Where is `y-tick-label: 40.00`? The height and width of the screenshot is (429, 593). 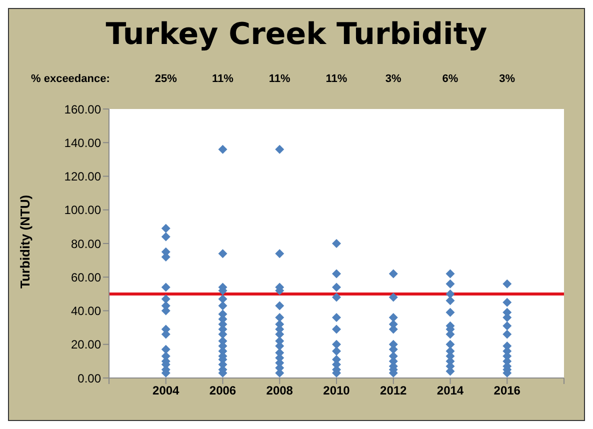 y-tick-label: 40.00 is located at coordinates (86, 311).